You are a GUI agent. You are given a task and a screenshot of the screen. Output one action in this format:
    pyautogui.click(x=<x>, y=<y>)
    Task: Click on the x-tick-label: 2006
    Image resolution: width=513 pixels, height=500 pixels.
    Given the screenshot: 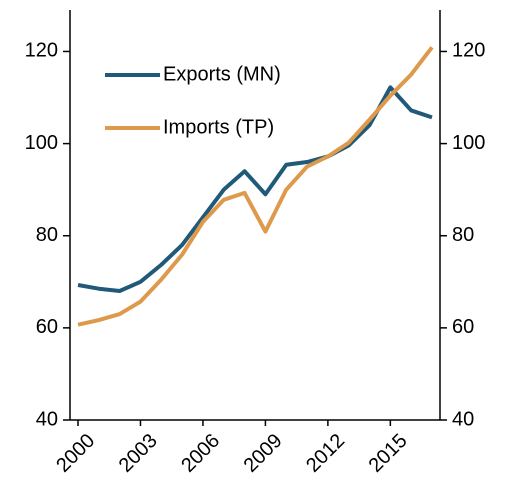 What is the action you would take?
    pyautogui.click(x=200, y=453)
    